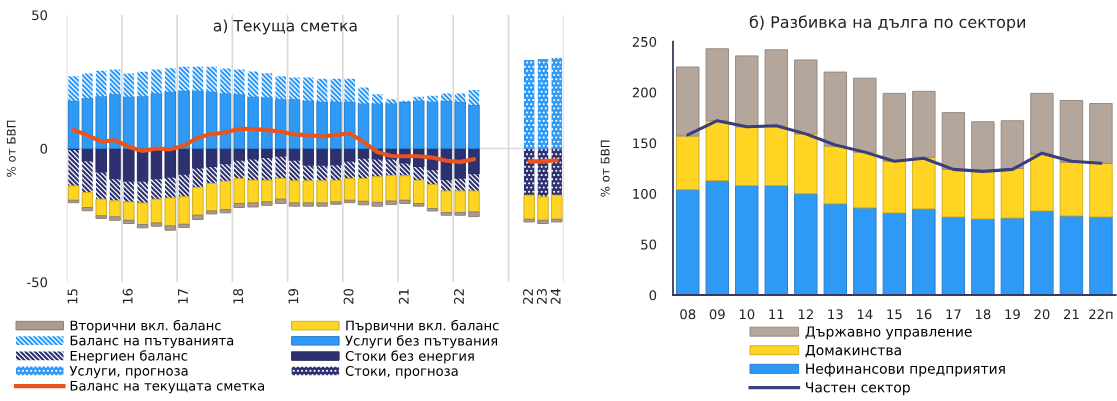 This screenshot has height=401, width=1117. I want to click on legend-label: Първични вкл. баланс, so click(422, 326).